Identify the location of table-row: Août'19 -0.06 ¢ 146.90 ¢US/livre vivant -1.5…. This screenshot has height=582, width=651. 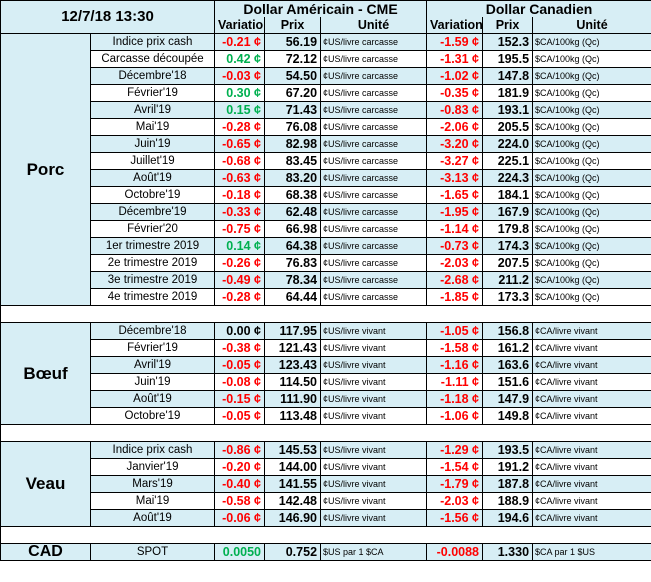
(326, 518).